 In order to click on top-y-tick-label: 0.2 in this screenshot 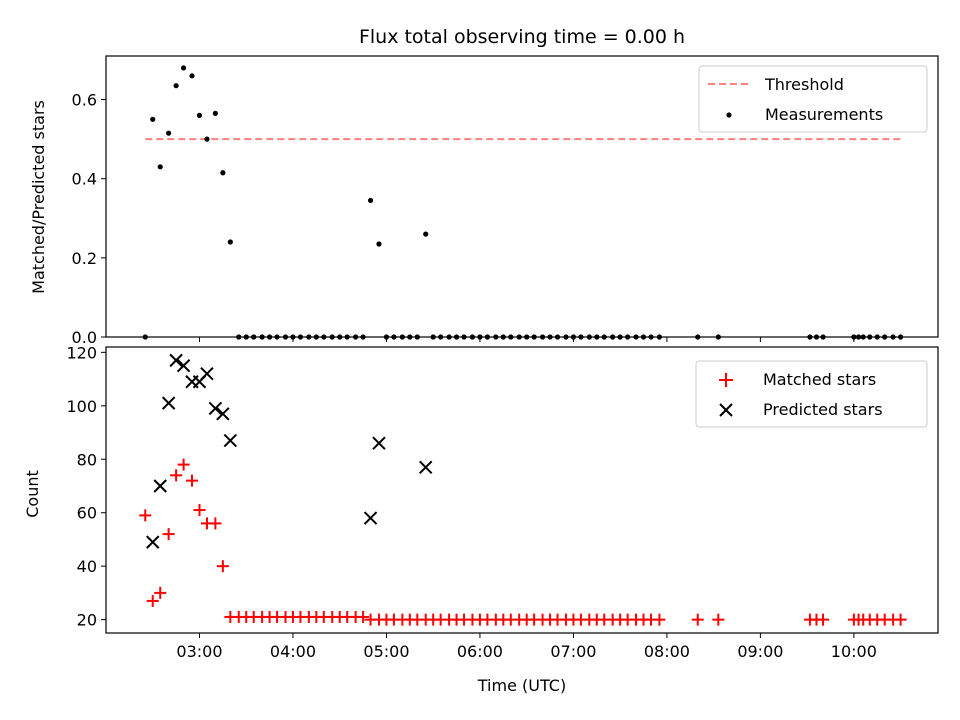, I will do `click(84, 258)`.